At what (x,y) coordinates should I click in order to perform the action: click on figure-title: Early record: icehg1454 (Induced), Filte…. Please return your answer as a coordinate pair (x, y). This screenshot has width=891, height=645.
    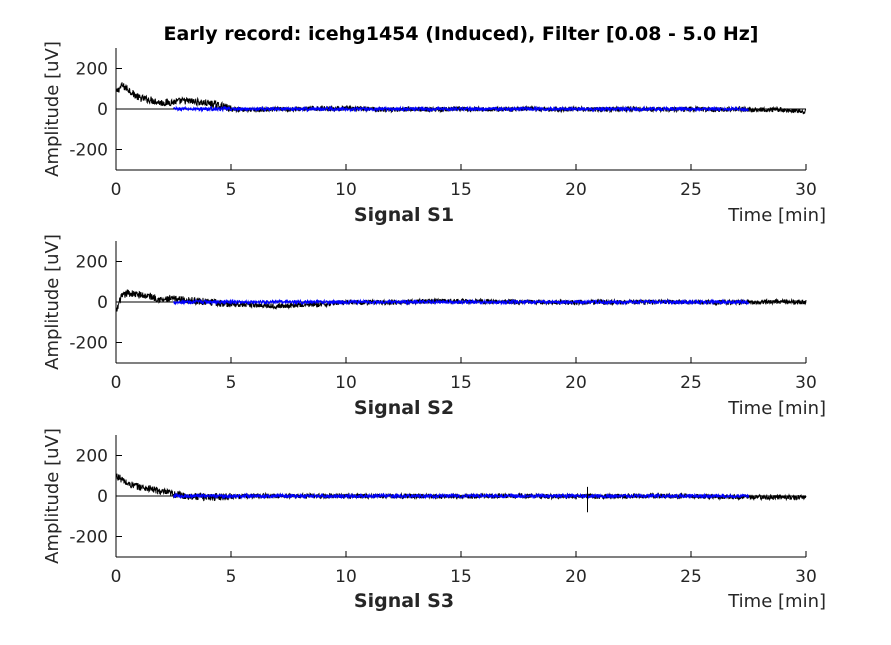
    Looking at the image, I should click on (461, 34).